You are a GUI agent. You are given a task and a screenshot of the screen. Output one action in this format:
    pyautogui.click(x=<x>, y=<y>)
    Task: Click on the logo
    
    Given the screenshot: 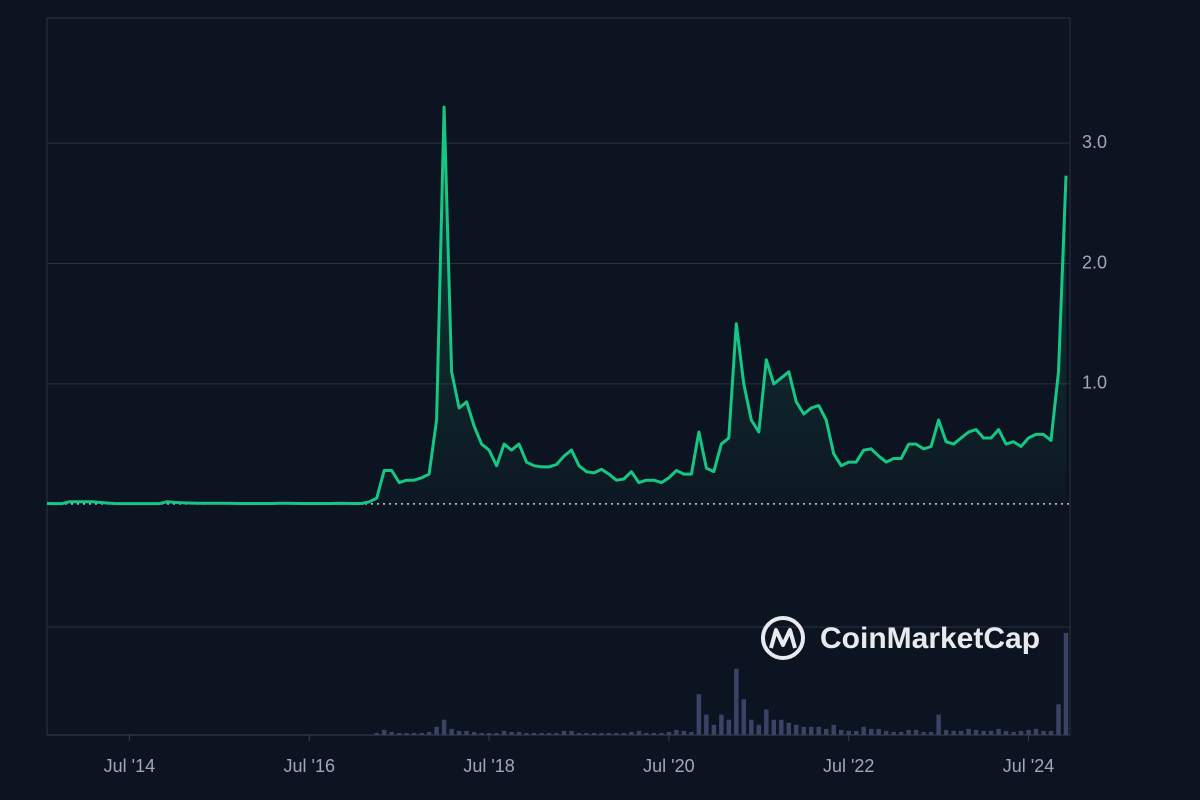 What is the action you would take?
    pyautogui.click(x=783, y=638)
    